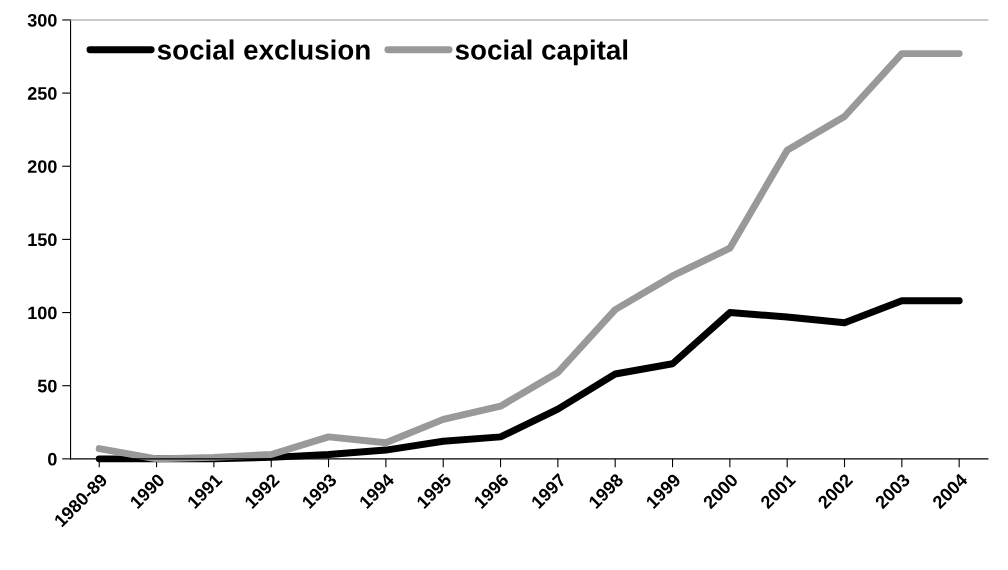  I want to click on legend-label: social exclusion, so click(263, 49).